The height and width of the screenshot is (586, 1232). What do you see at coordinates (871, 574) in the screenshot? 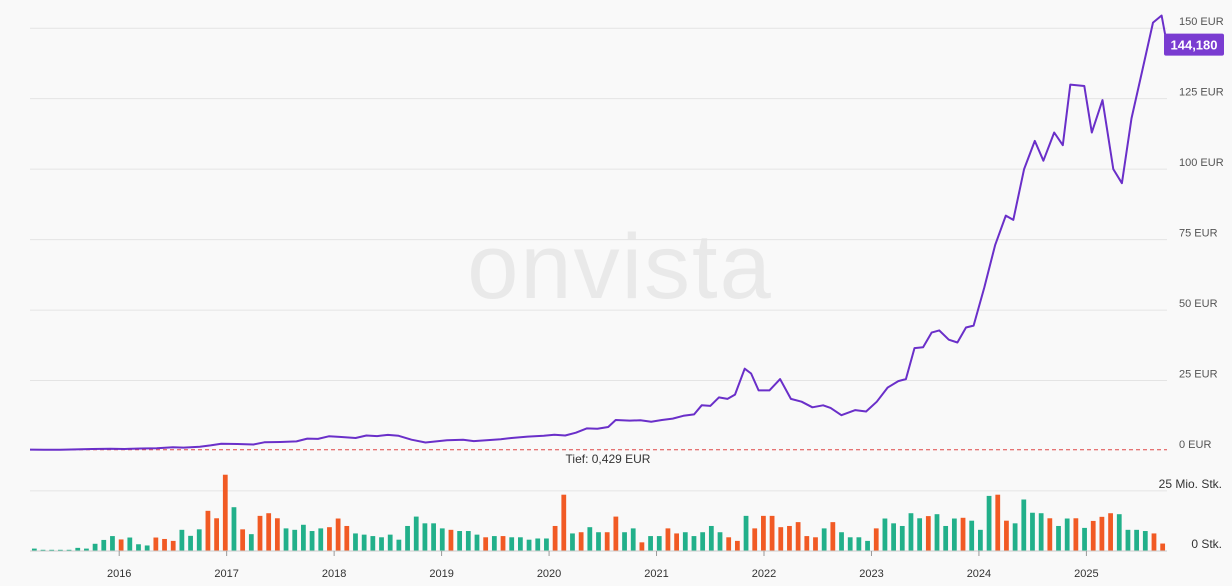
I see `x-tick-label: 2023` at bounding box center [871, 574].